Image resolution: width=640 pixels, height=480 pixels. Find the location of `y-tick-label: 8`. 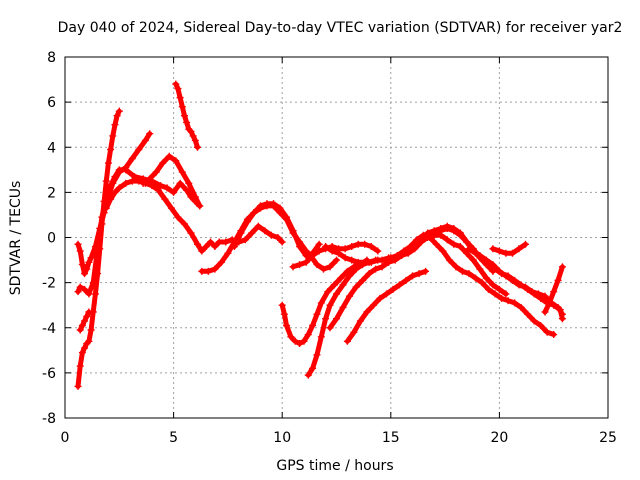

y-tick-label: 8 is located at coordinates (51, 58).